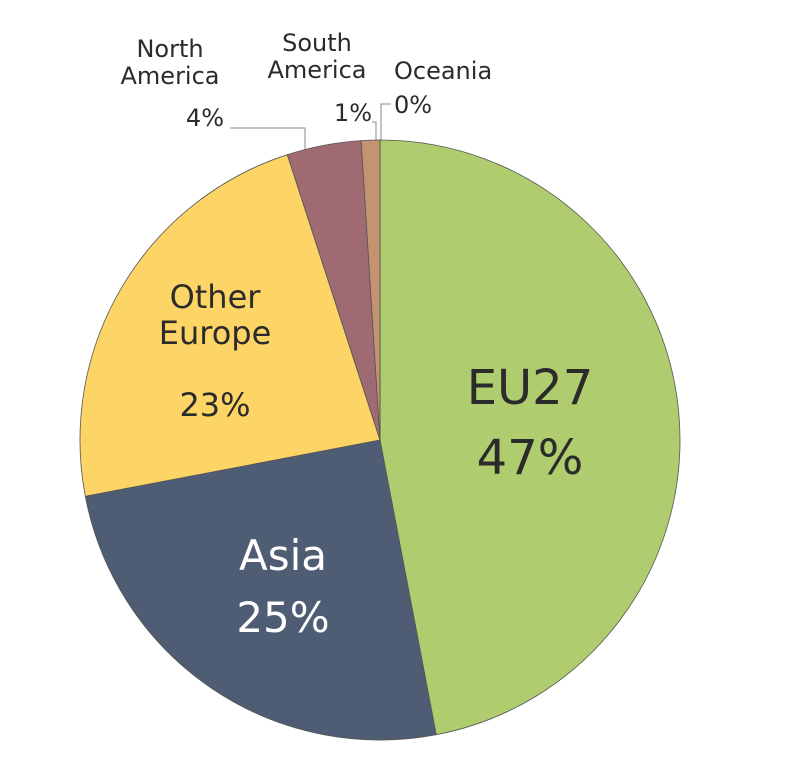 The height and width of the screenshot is (768, 799). Describe the element at coordinates (170, 62) in the screenshot. I see `slice-label: North America` at that location.